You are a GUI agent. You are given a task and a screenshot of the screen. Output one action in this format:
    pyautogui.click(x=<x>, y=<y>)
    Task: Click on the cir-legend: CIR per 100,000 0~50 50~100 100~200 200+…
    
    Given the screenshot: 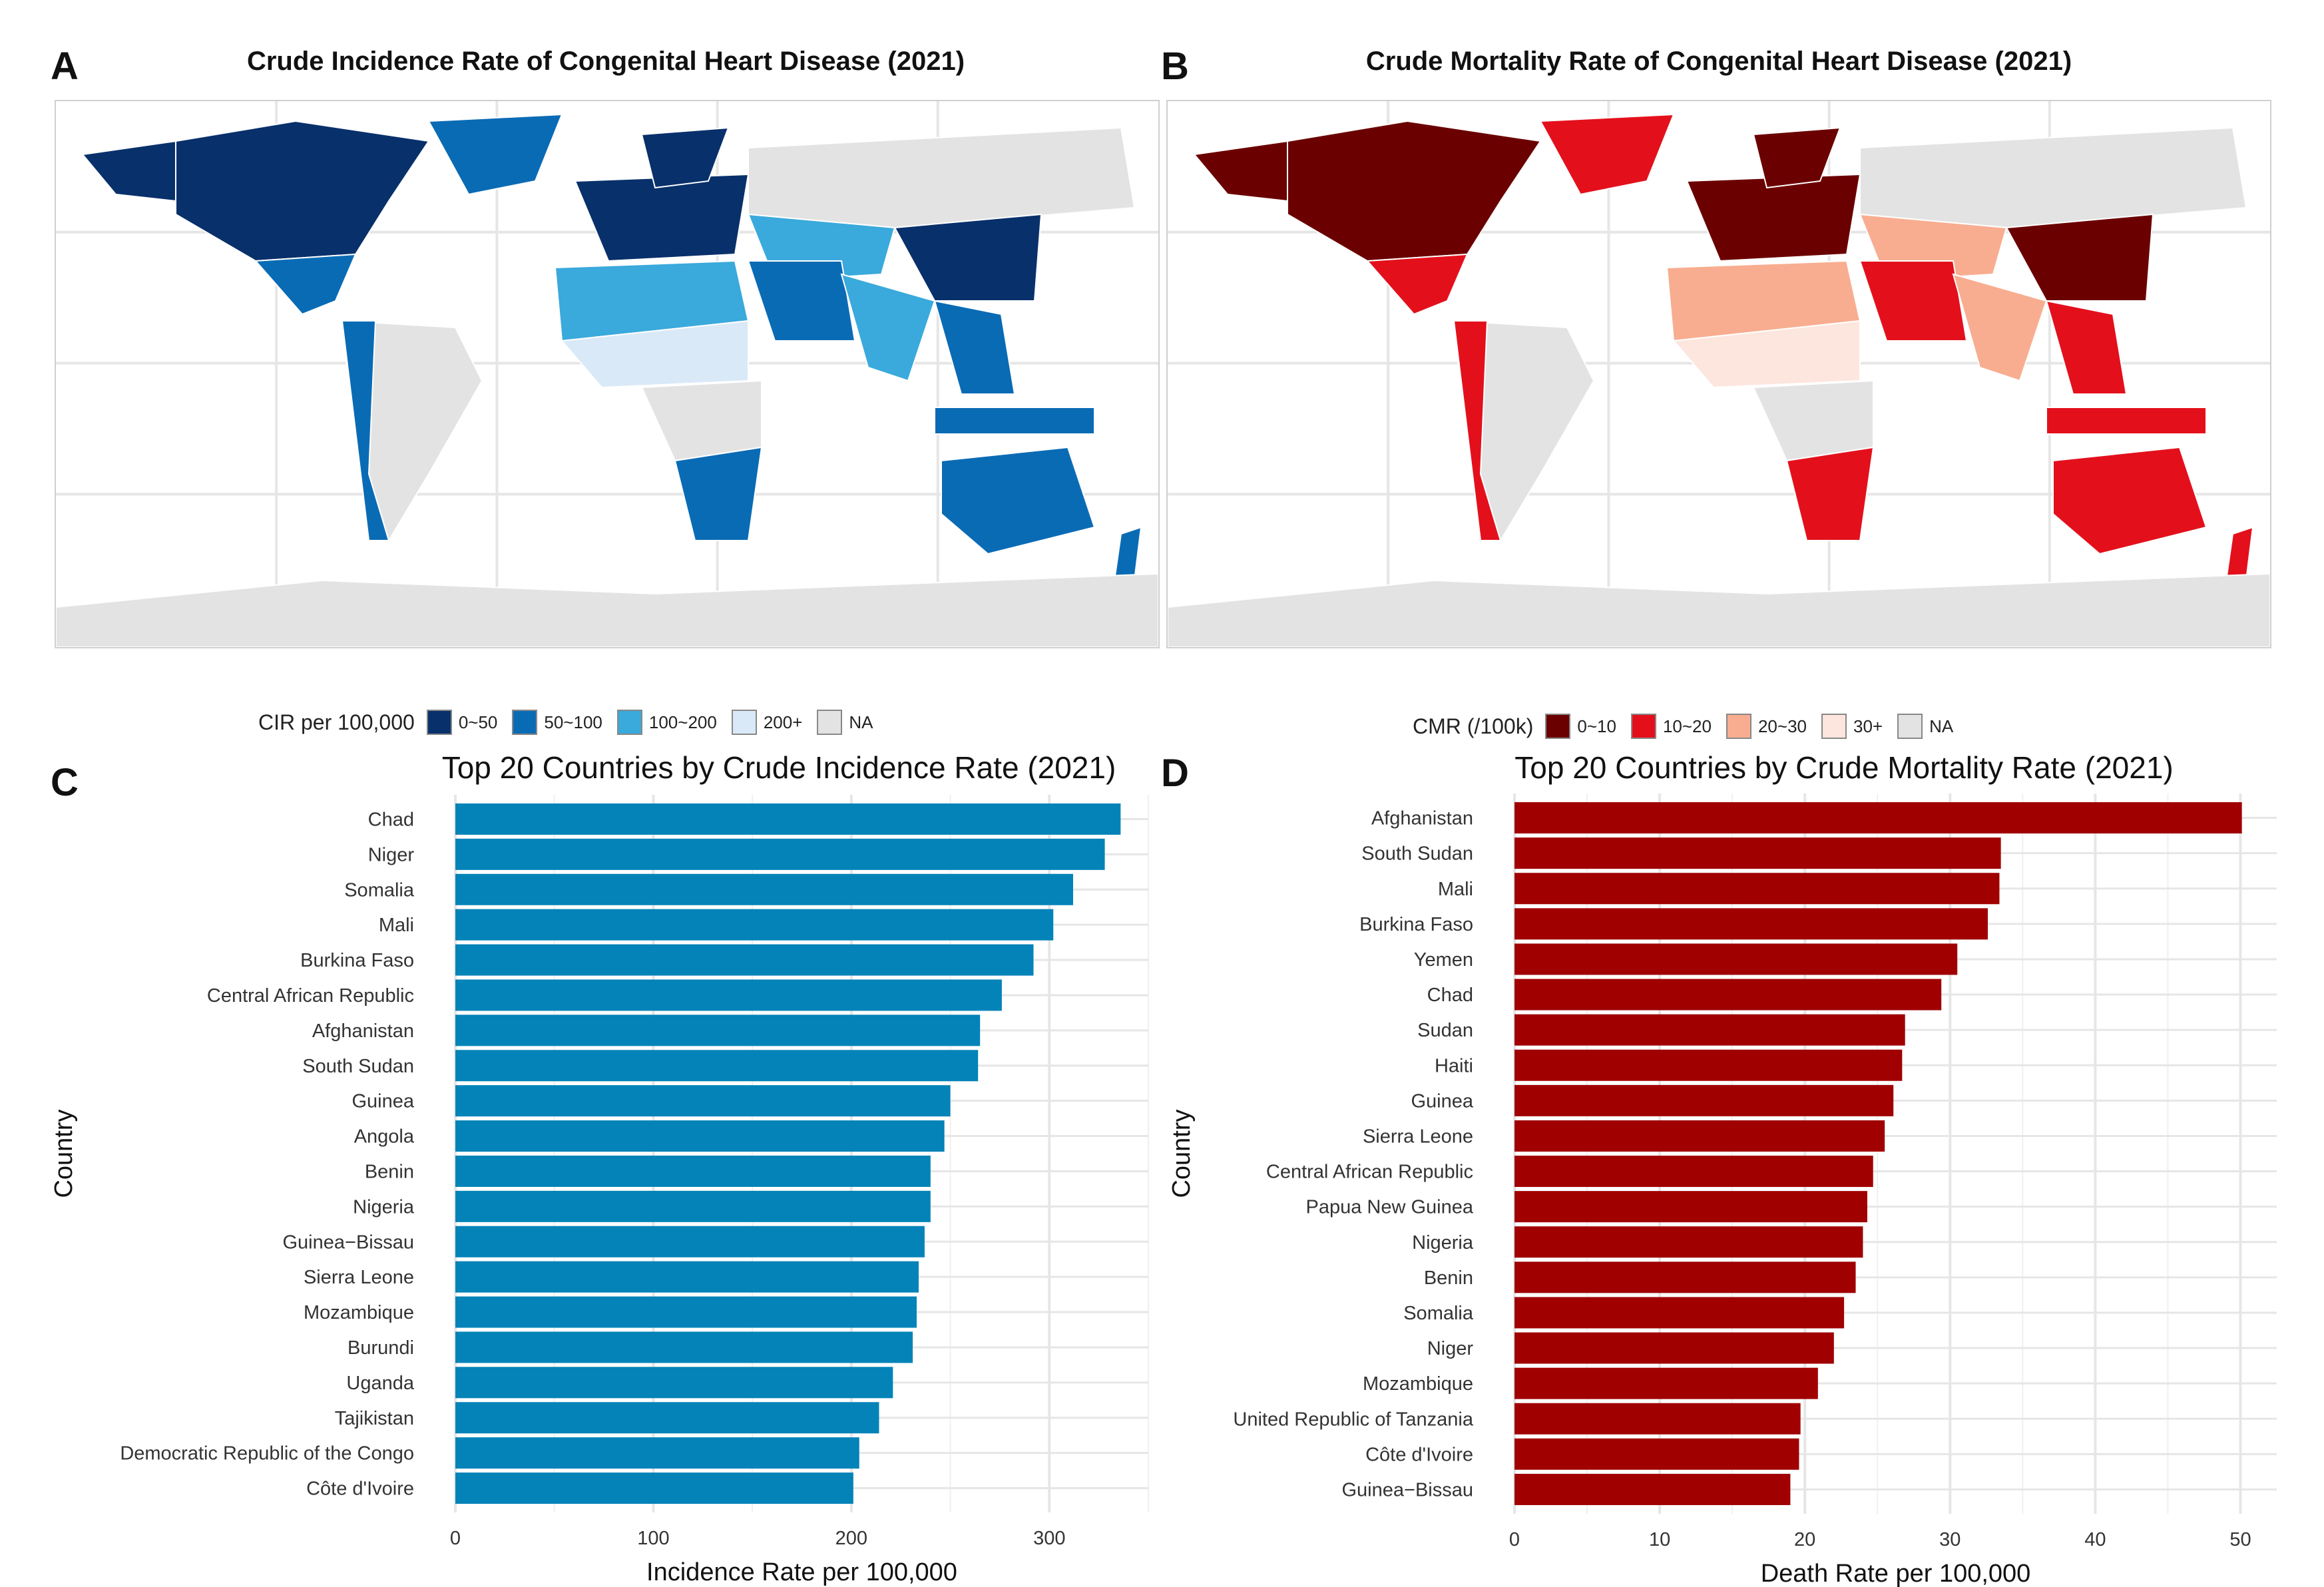 What is the action you would take?
    pyautogui.click(x=573, y=723)
    